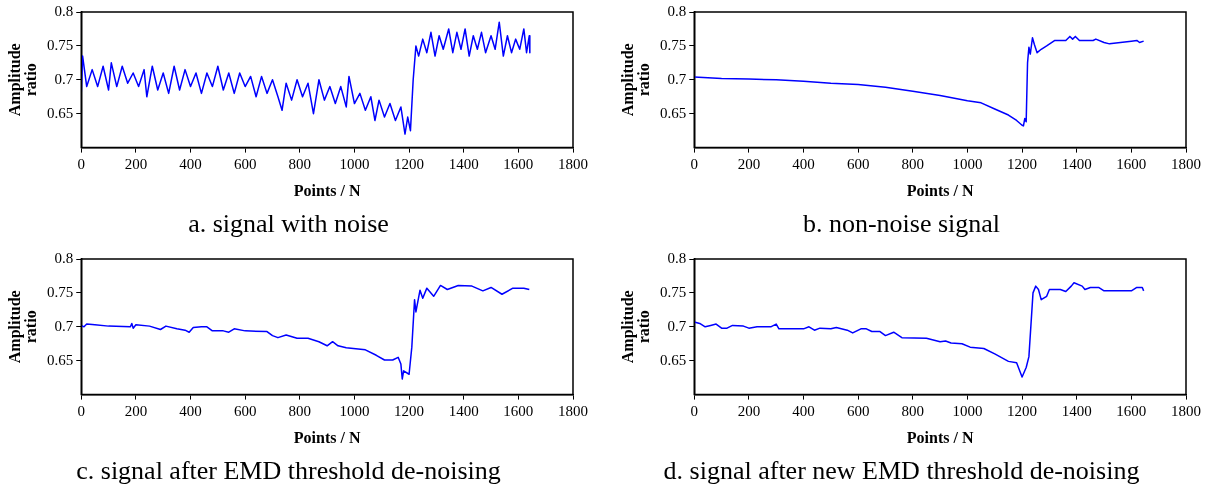 This screenshot has width=1227, height=495. What do you see at coordinates (288, 471) in the screenshot?
I see `text: c. signal after EMD threshold de-noising` at bounding box center [288, 471].